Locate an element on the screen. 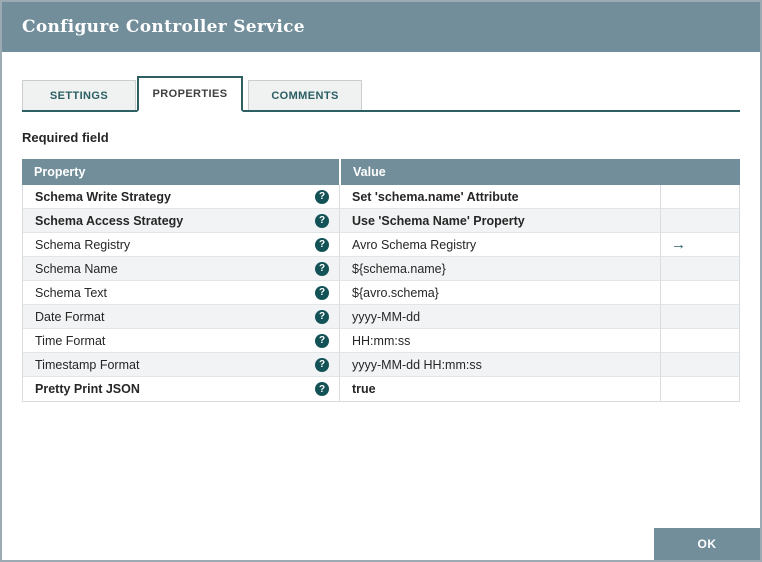  table-row: Schema Name? ${schema.name} is located at coordinates (381, 269).